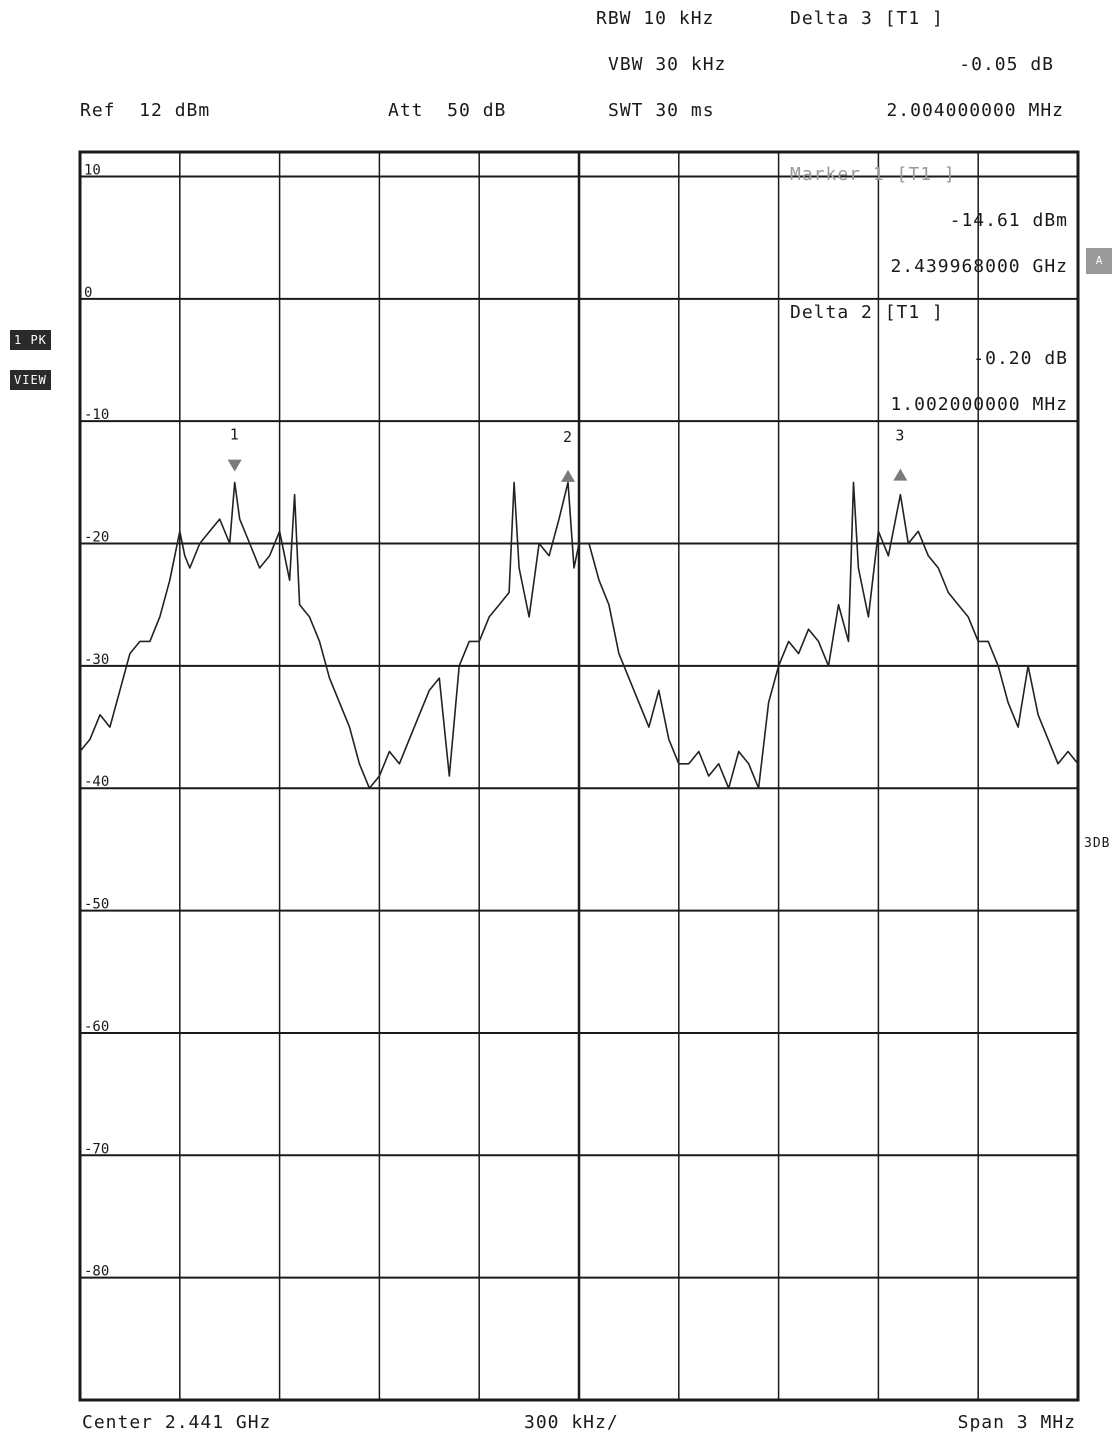  I want to click on delta3-frequency: 2.004000000 MHz, so click(975, 110).